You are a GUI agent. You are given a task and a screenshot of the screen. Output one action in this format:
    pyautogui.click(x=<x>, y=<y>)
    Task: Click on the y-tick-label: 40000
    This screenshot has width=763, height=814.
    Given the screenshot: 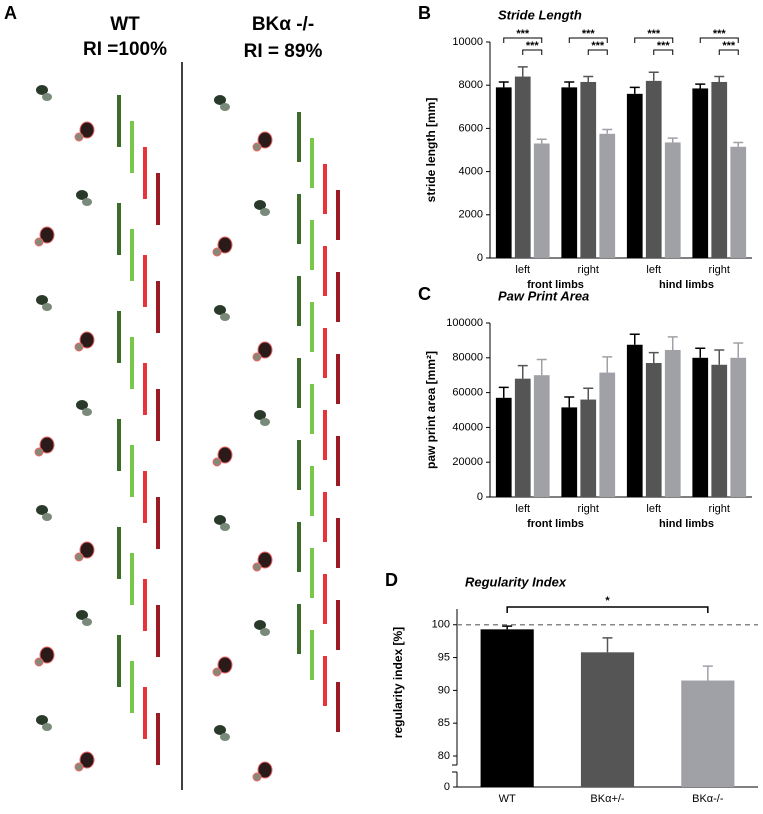 What is the action you would take?
    pyautogui.click(x=467, y=427)
    